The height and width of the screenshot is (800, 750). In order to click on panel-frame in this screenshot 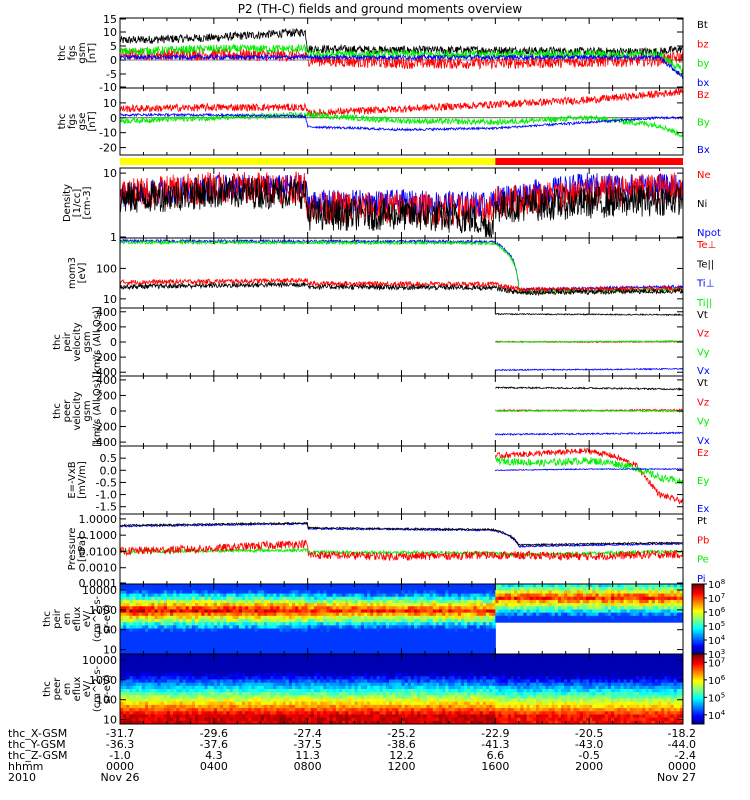, I will do `click(401, 273)`.